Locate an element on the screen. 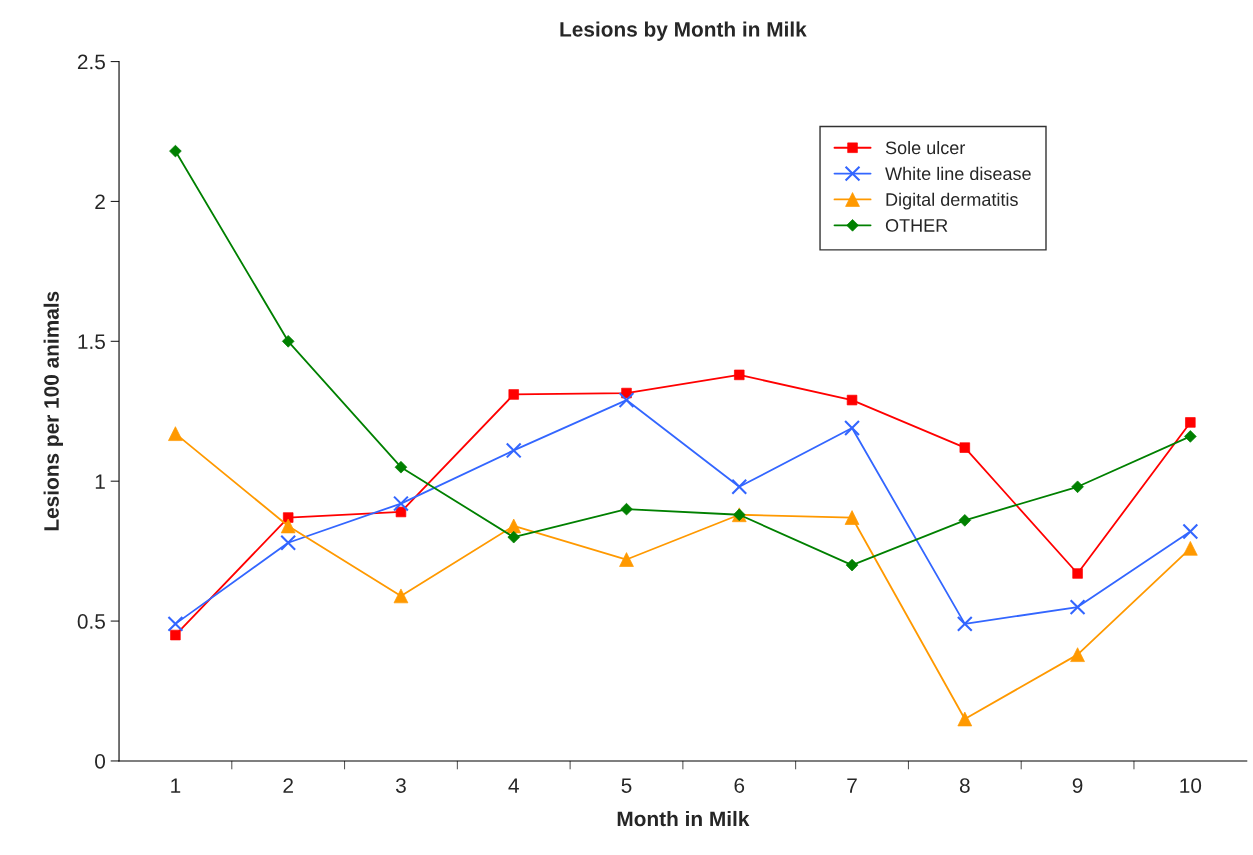 This screenshot has height=855, width=1253. x-axis-title: Month in Milk is located at coordinates (683, 818).